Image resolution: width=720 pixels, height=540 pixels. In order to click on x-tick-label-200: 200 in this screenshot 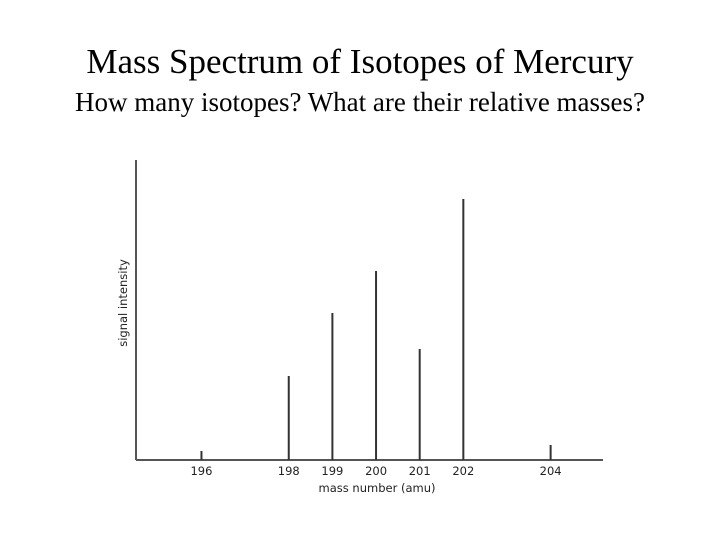, I will do `click(376, 471)`.